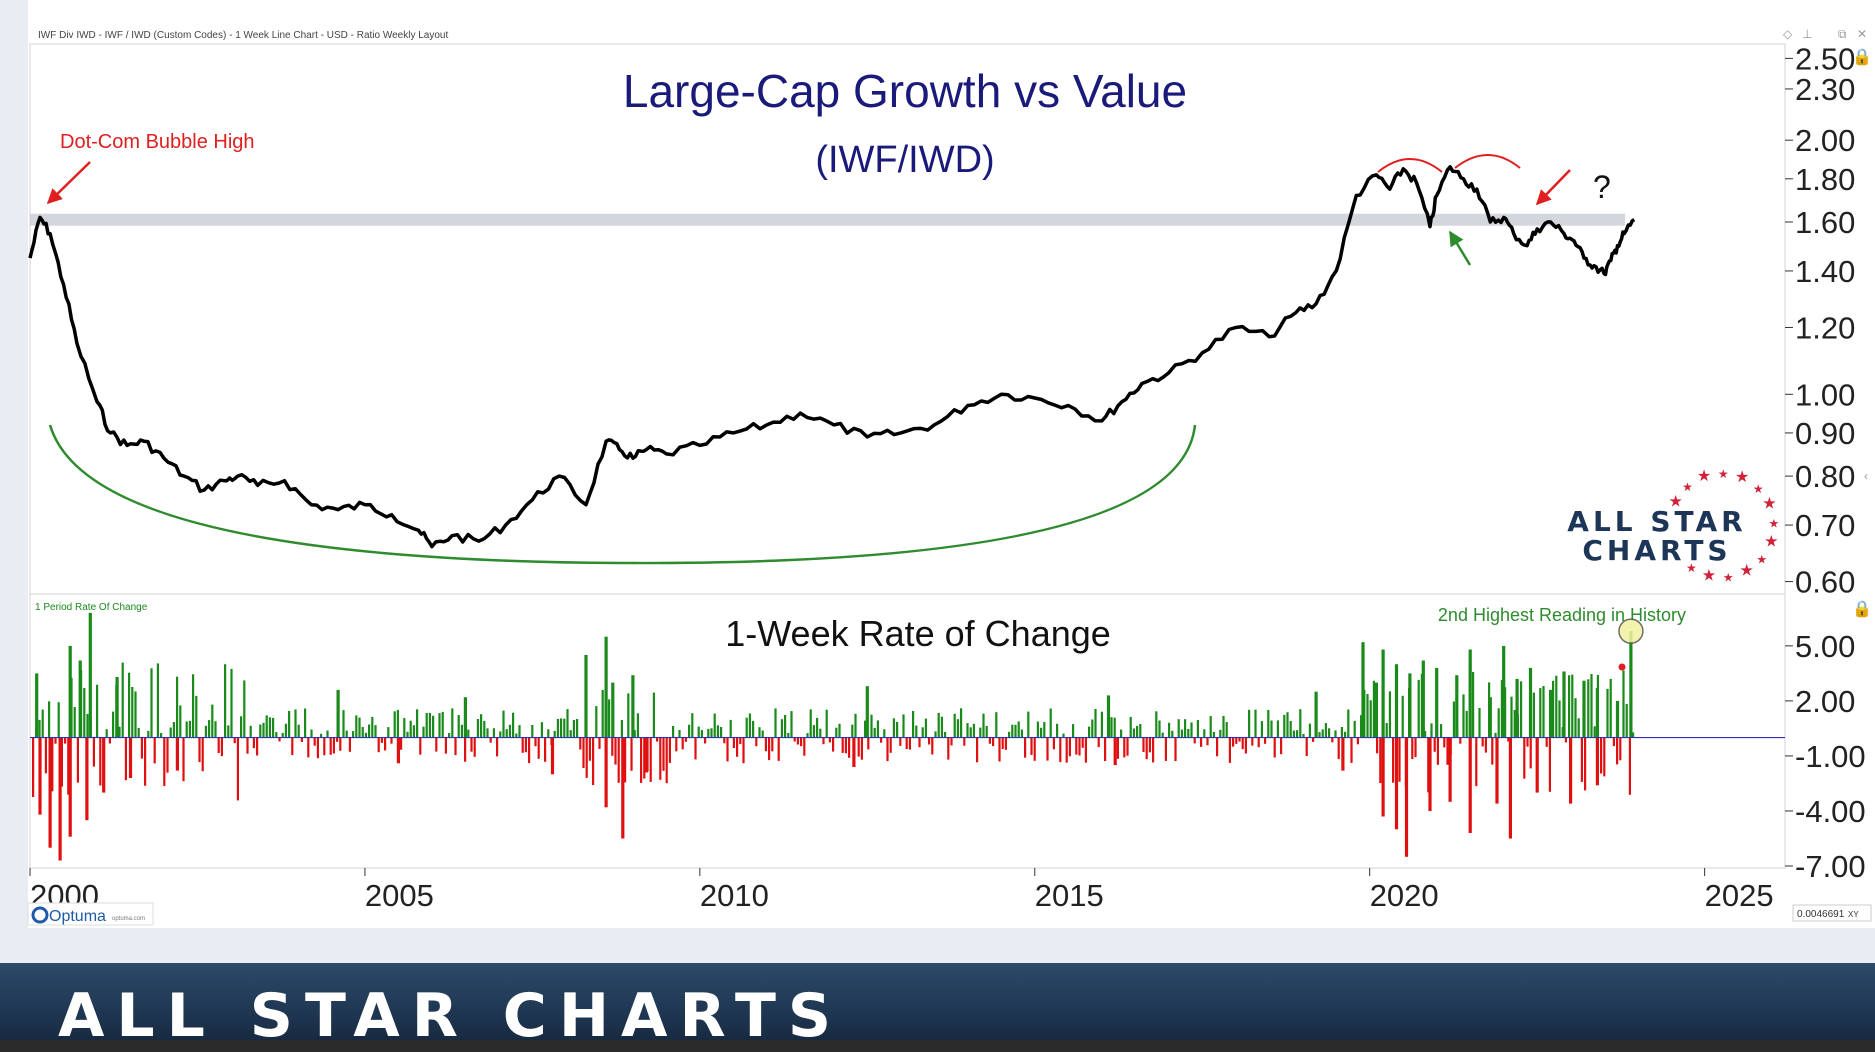 The image size is (1875, 1052). What do you see at coordinates (1460, 248) in the screenshot?
I see `arrow-support-test` at bounding box center [1460, 248].